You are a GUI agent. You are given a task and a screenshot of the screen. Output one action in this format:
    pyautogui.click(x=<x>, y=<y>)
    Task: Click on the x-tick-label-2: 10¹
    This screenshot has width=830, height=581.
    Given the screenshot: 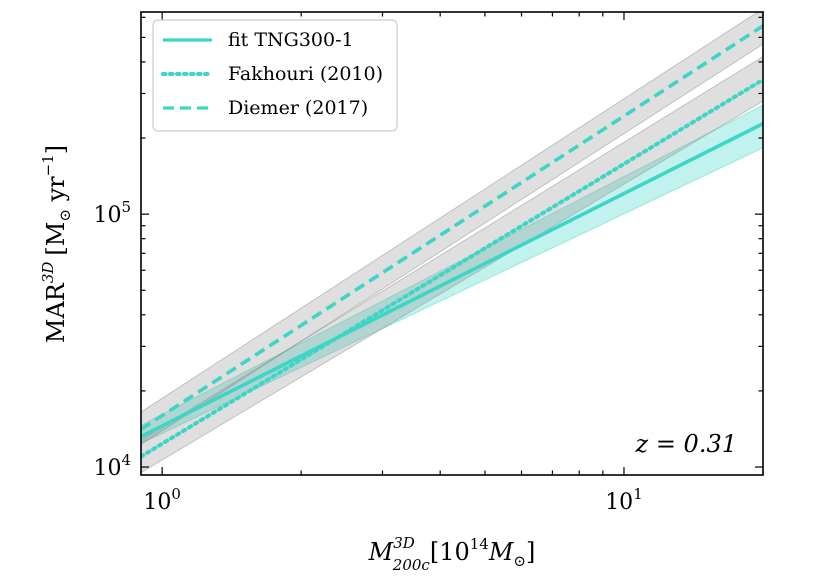 What is the action you would take?
    pyautogui.click(x=624, y=500)
    